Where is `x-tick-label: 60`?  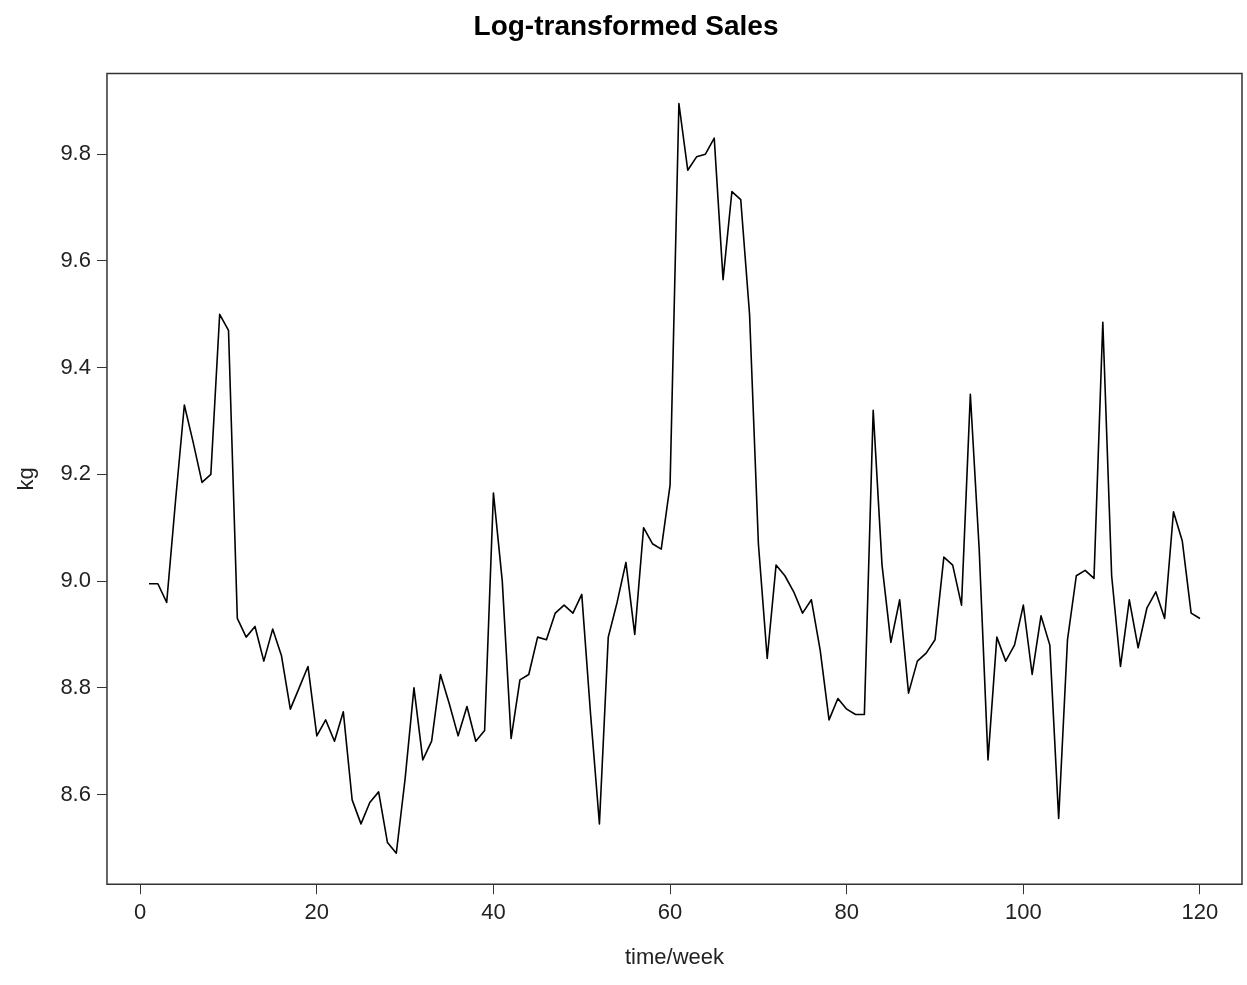 x-tick-label: 60 is located at coordinates (670, 912).